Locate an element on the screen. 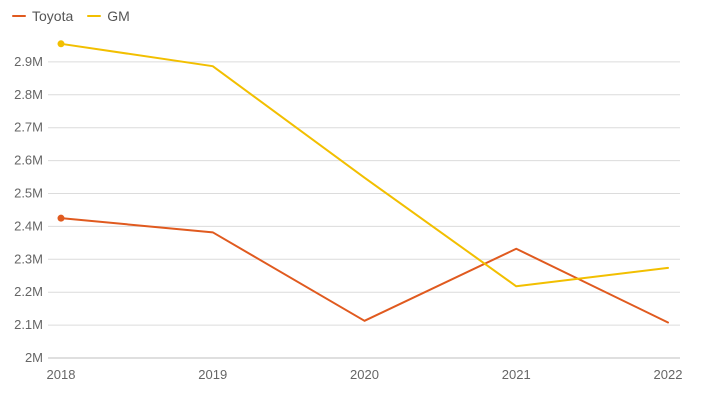 Image resolution: width=719 pixels, height=401 pixels. x-tick-label: 2018 is located at coordinates (61, 374).